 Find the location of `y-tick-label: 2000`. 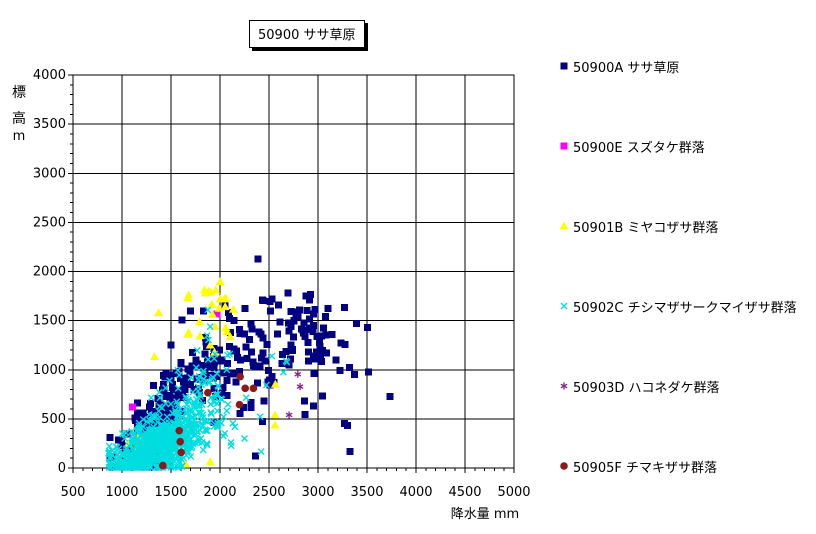

y-tick-label: 2000 is located at coordinates (49, 272).